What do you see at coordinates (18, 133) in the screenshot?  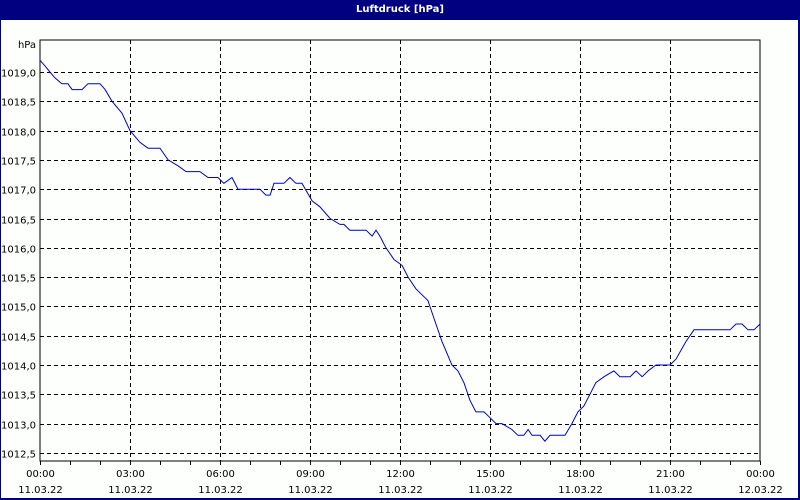 I see `y-tick-label: 1018,0` at bounding box center [18, 133].